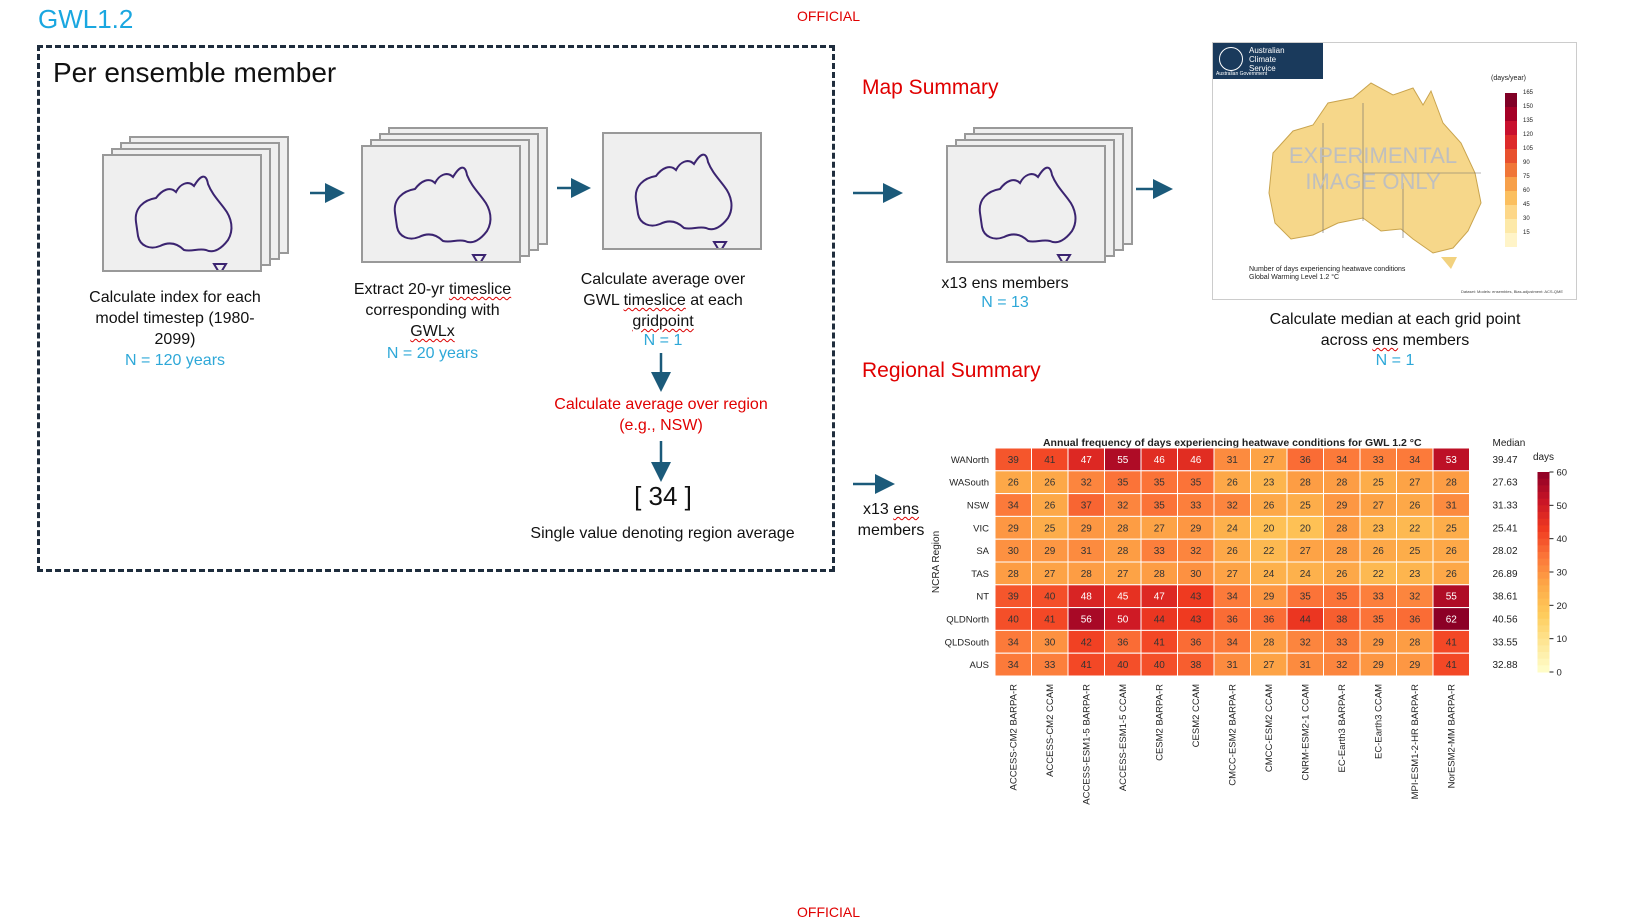  I want to click on step3-line1: Calculate average over, so click(663, 279).